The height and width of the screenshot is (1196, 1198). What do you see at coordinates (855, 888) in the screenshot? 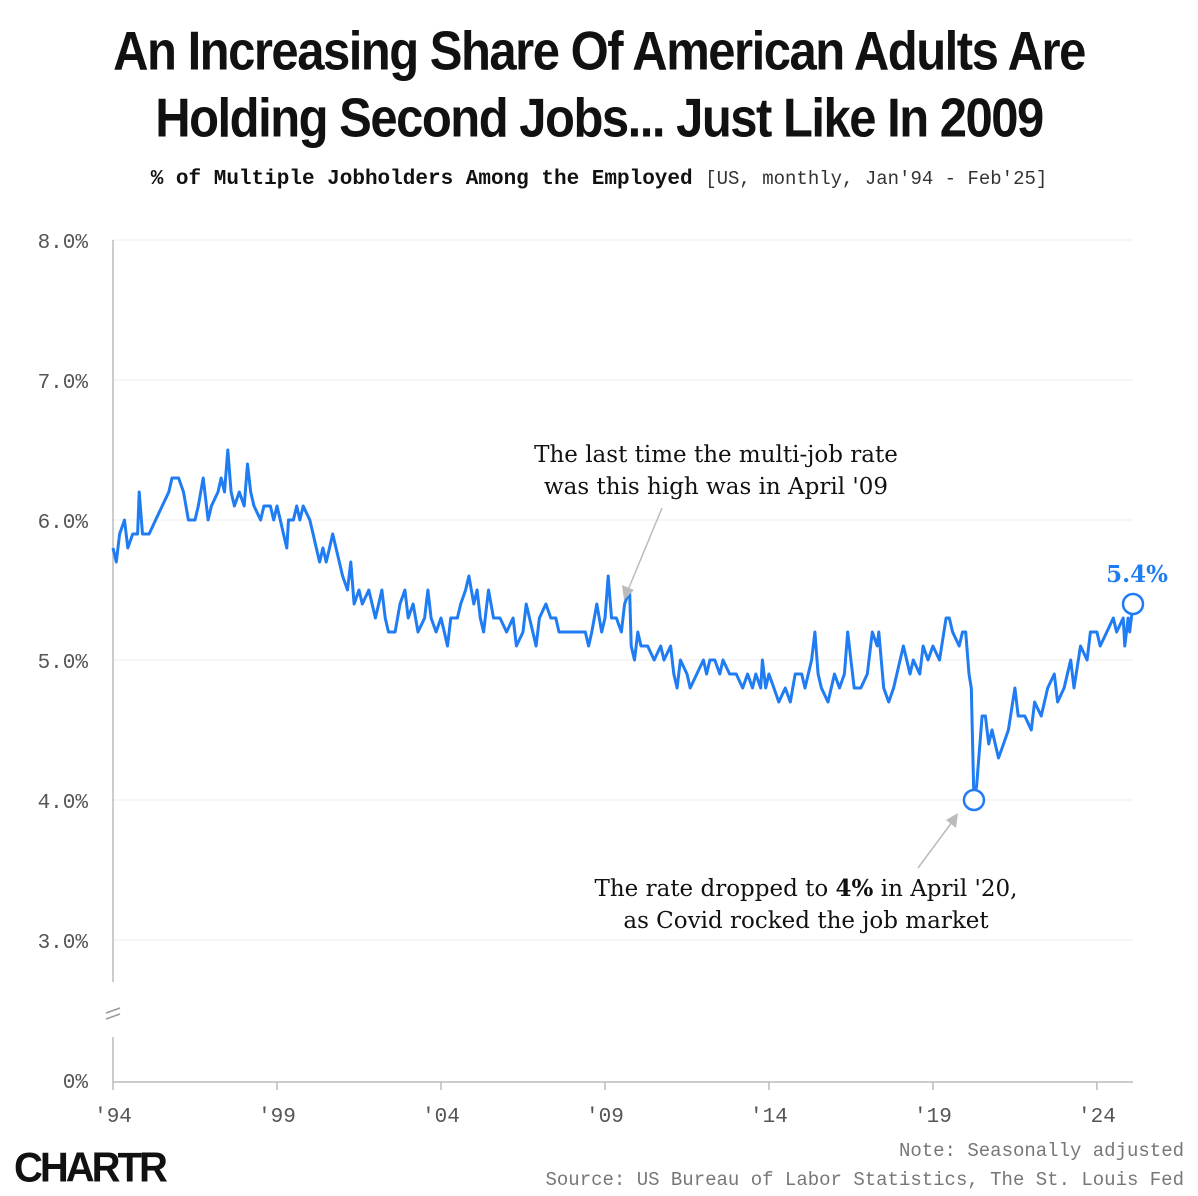
I see `annotation-2020-bold: 4%` at bounding box center [855, 888].